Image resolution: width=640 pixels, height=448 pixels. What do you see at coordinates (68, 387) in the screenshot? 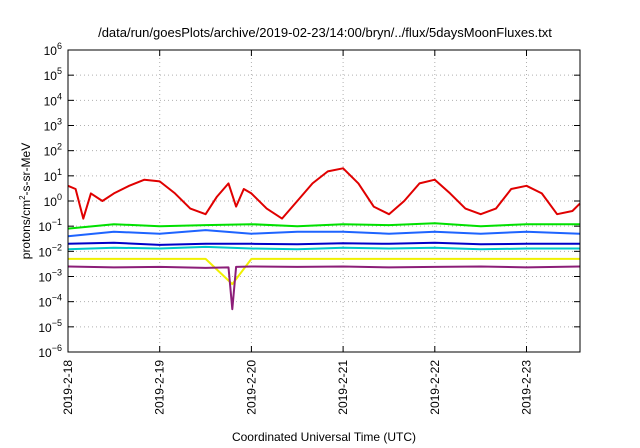
I see `x-tick-label: 2019-2-18` at bounding box center [68, 387].